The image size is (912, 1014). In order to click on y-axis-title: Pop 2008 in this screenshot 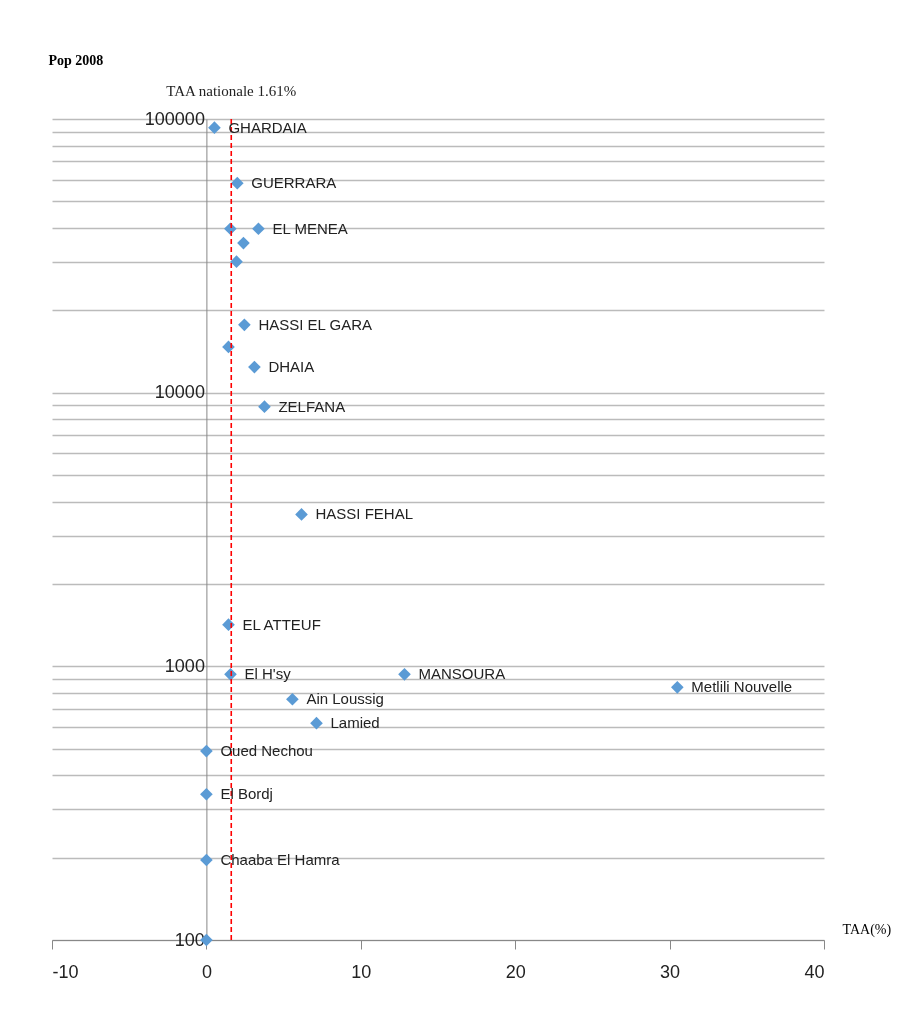, I will do `click(76, 60)`.